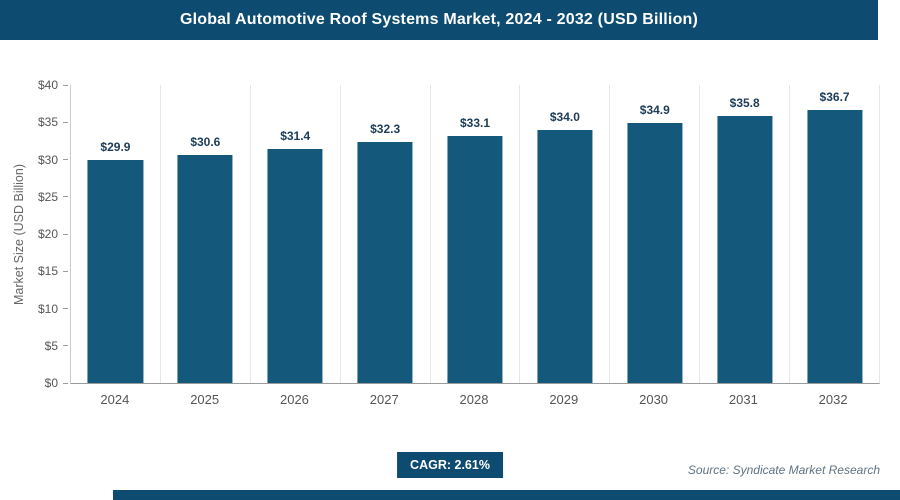  I want to click on bar-value-label: $31.4, so click(295, 136).